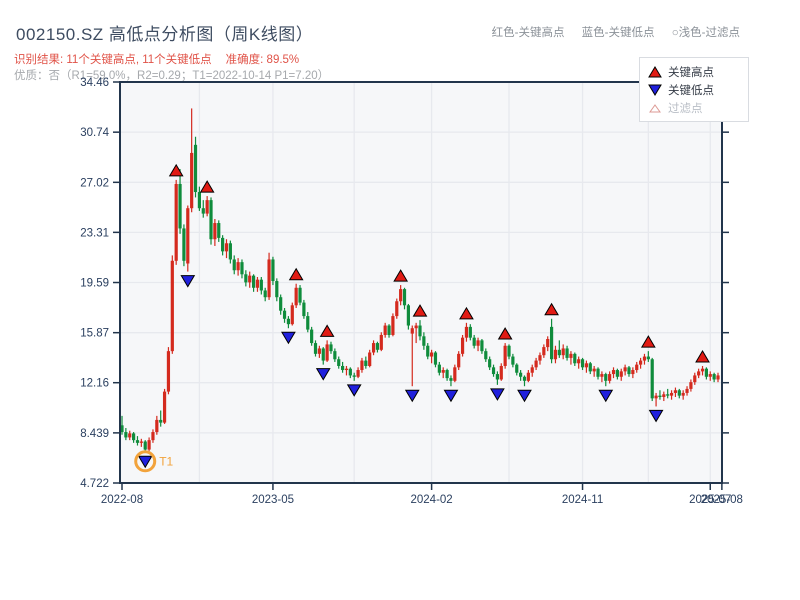 The height and width of the screenshot is (600, 800). Describe the element at coordinates (154, 461) in the screenshot. I see `t1-highlight: T1` at that location.